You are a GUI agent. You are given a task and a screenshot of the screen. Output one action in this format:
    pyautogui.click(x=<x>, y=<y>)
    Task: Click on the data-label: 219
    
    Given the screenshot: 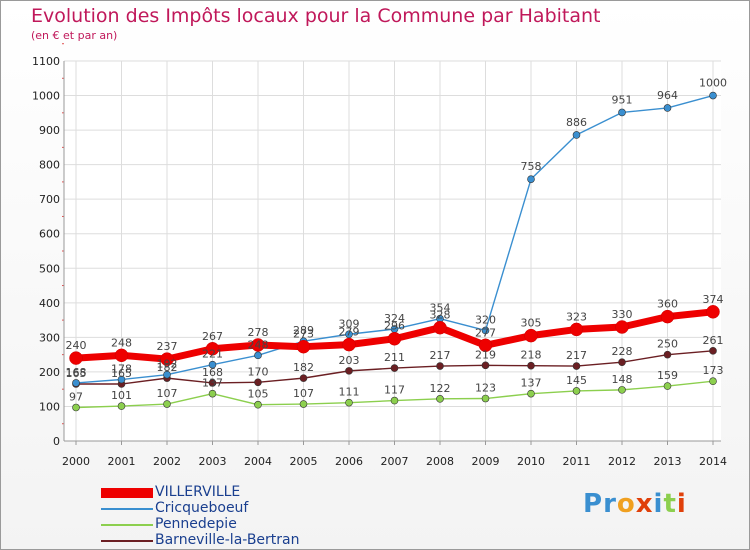 What is the action you would take?
    pyautogui.click(x=485, y=354)
    